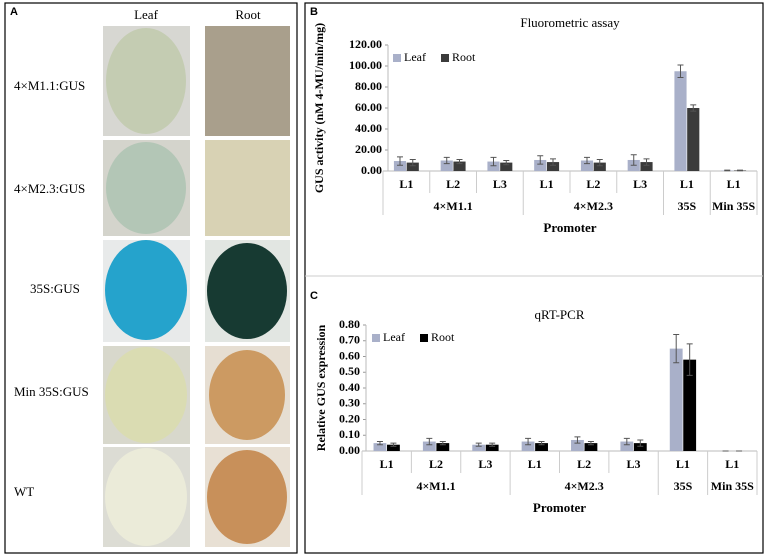  I want to click on y-tick-label: 100.00, so click(365, 65).